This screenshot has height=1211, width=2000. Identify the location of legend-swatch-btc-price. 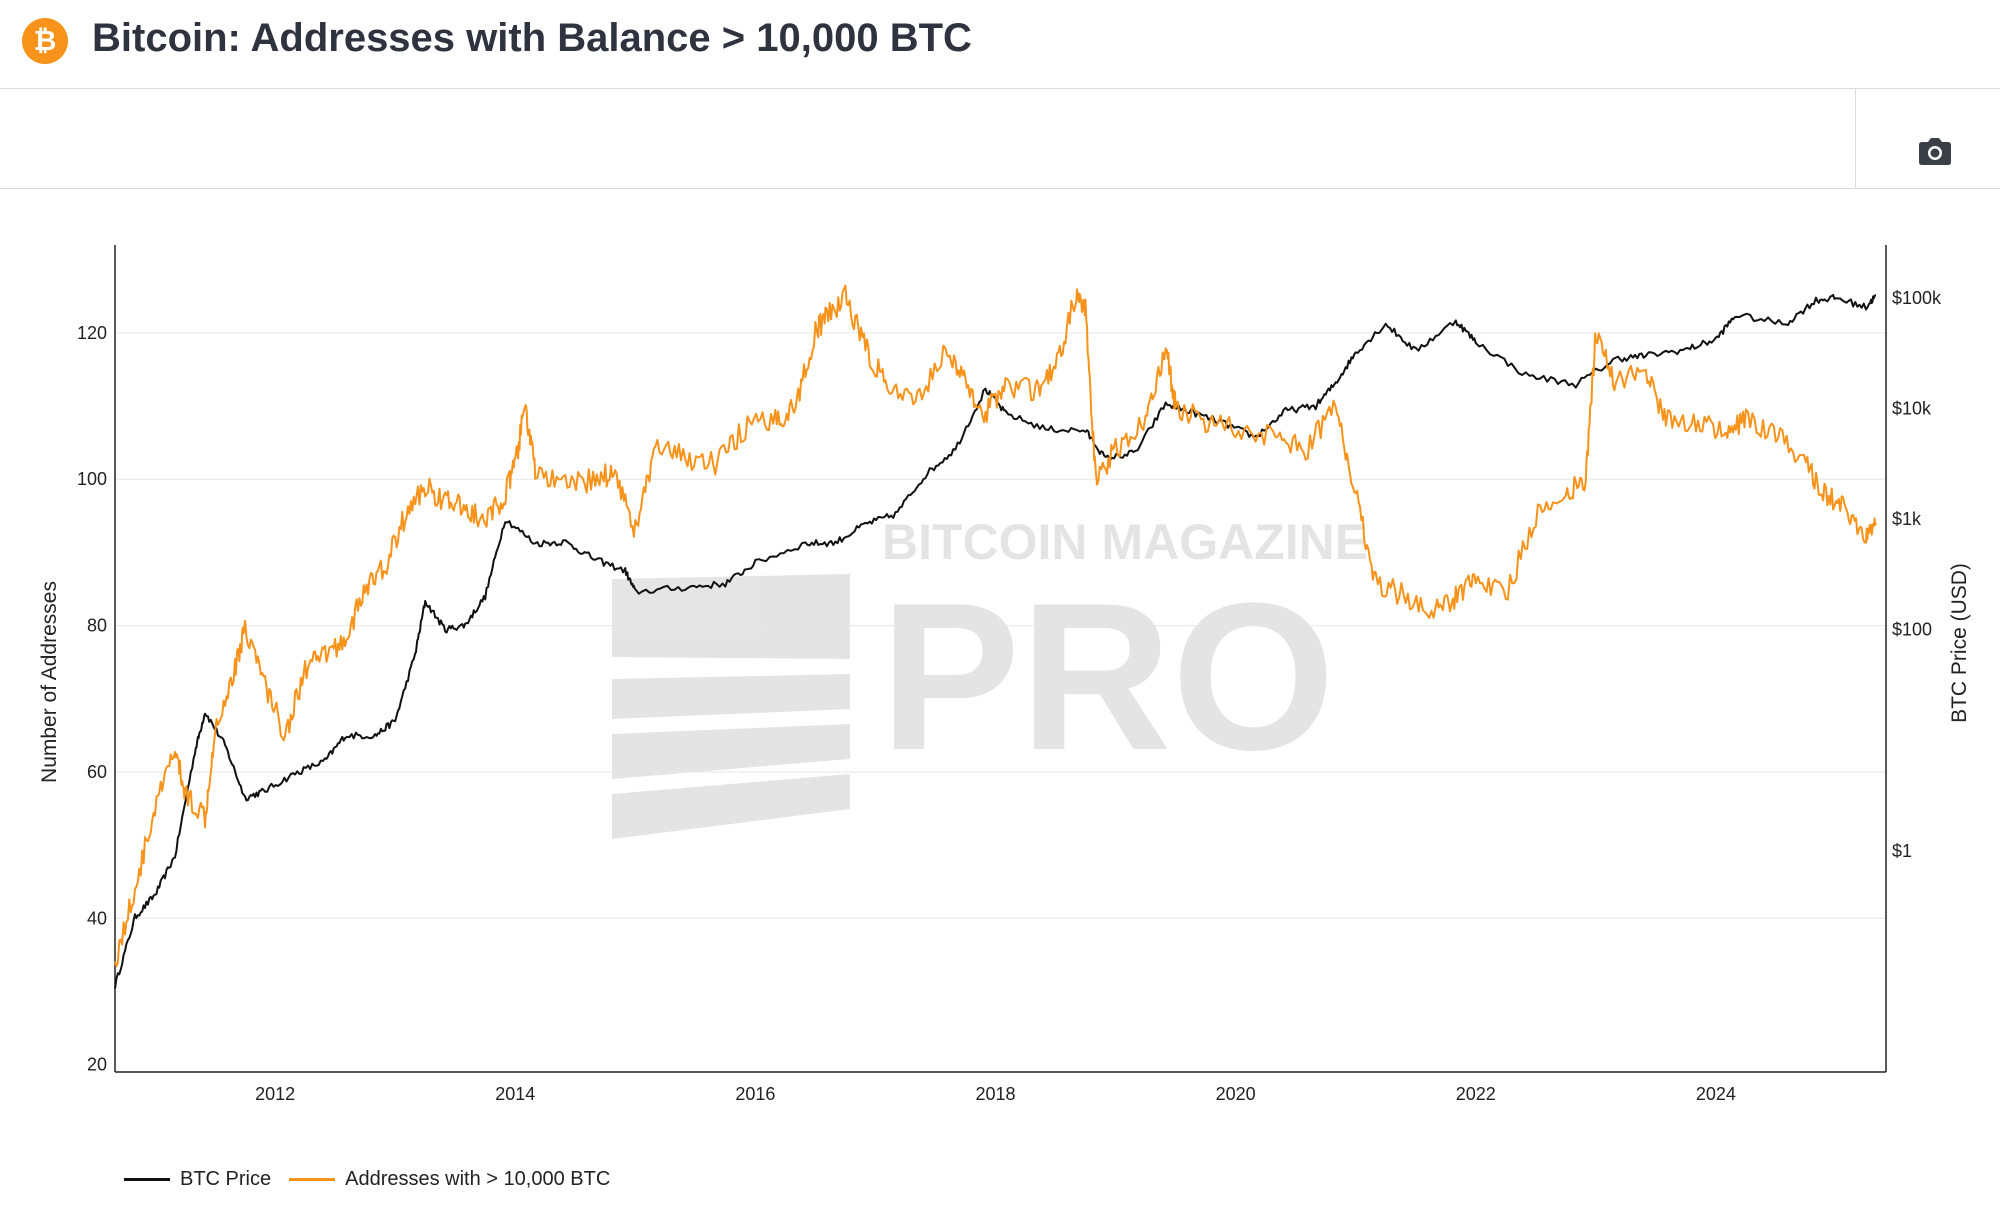
(147, 1179).